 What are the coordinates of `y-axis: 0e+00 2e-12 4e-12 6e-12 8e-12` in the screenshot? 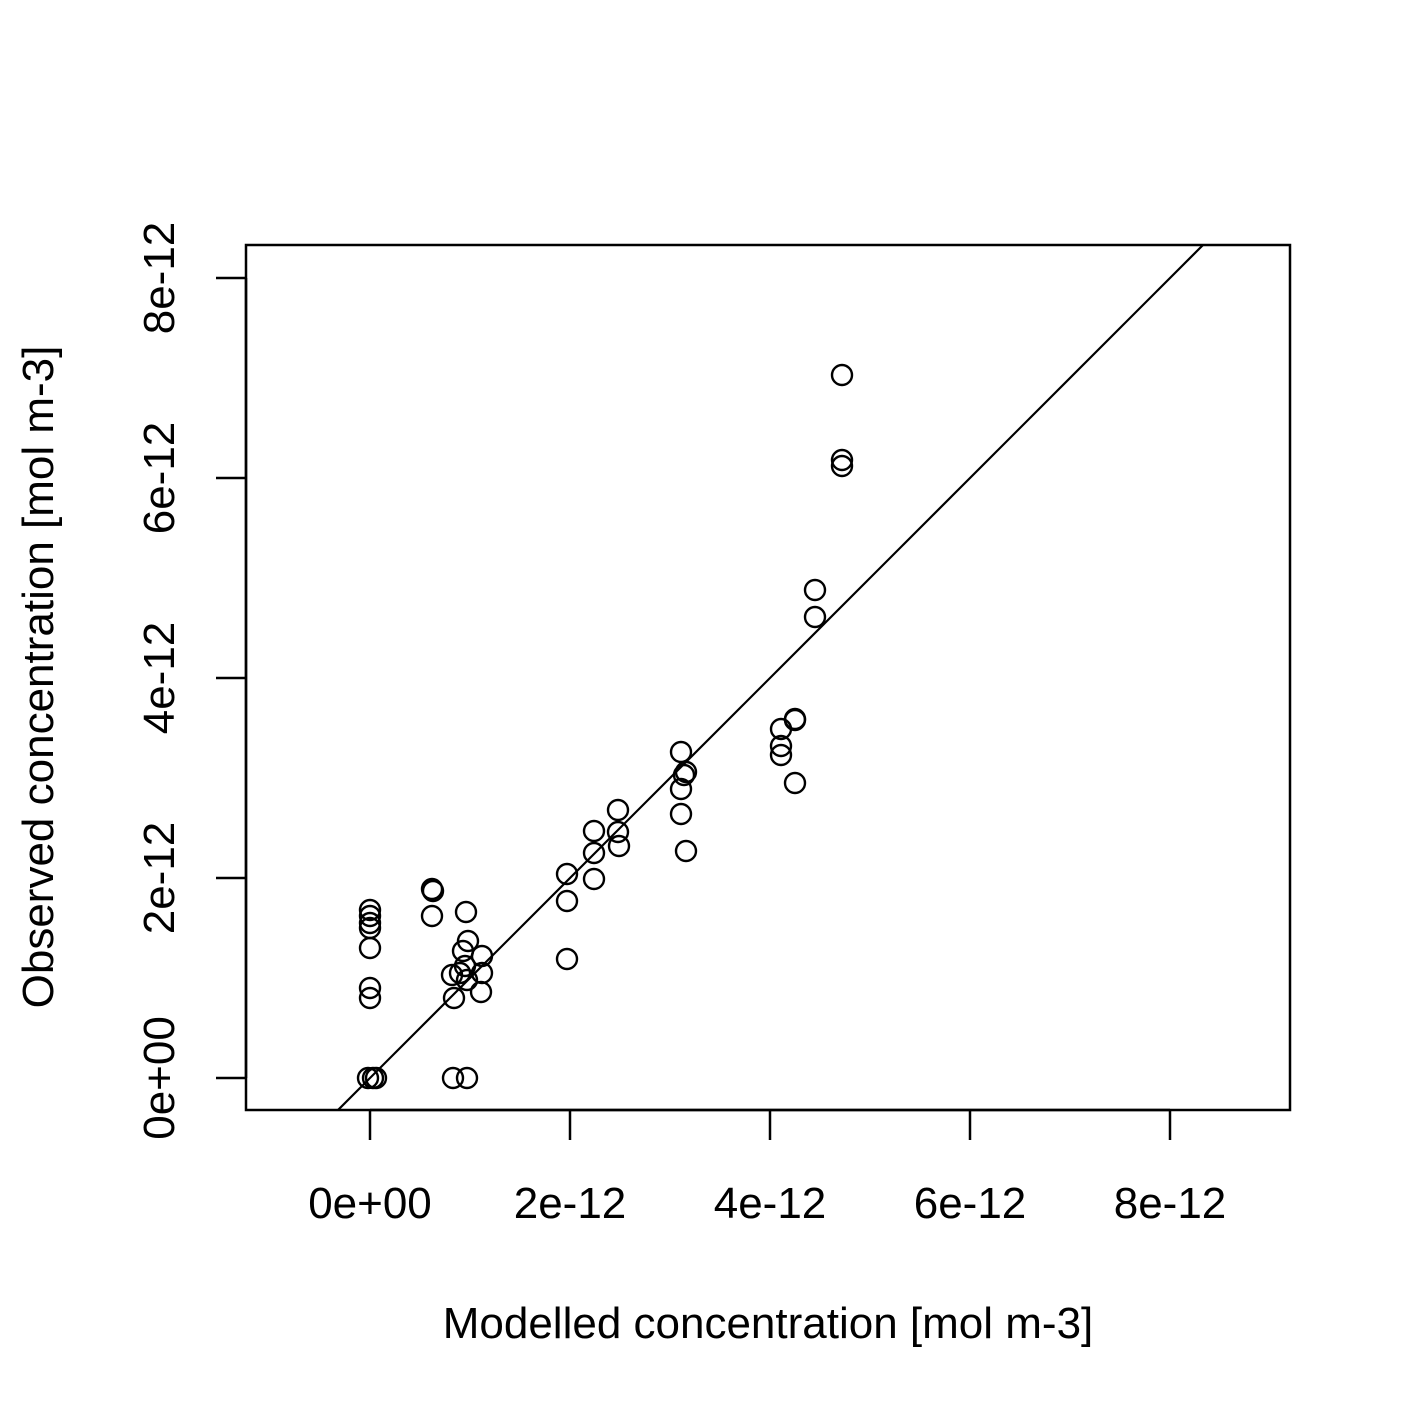 It's located at (191, 681).